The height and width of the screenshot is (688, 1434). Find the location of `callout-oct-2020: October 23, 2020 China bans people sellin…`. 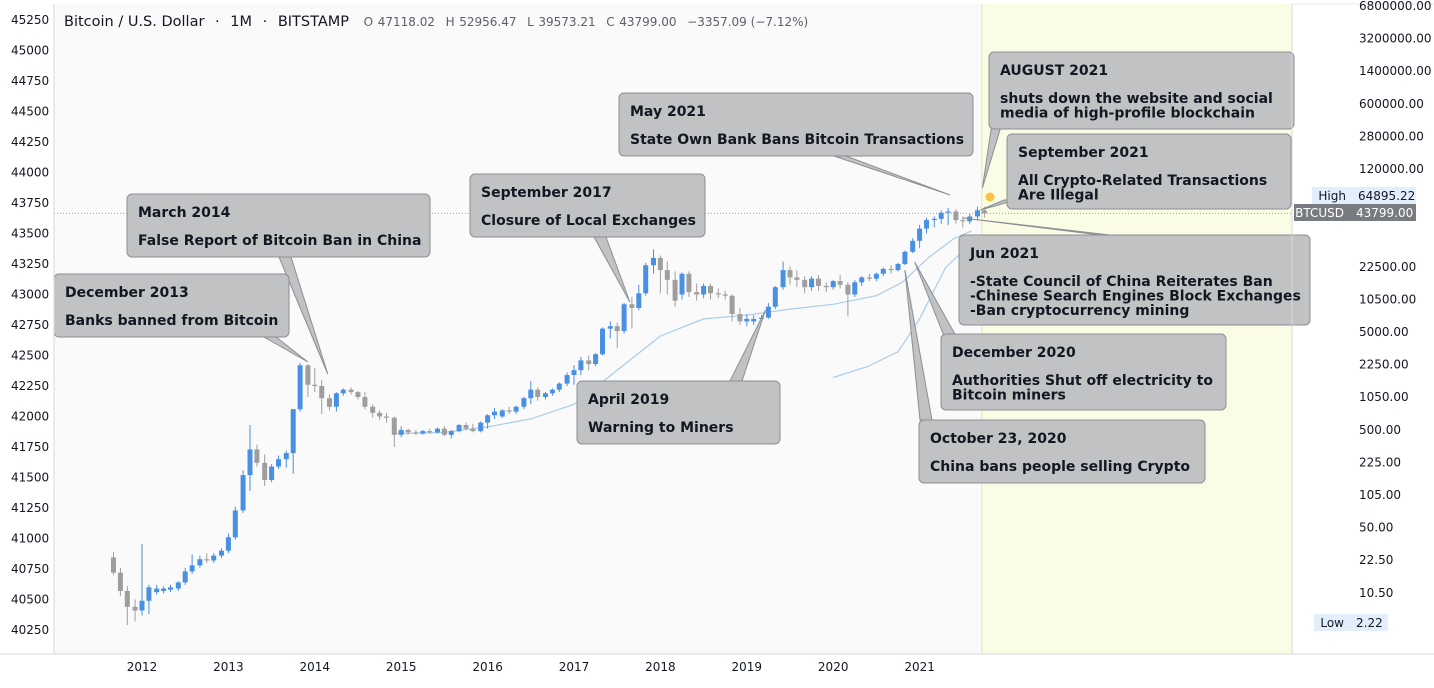

callout-oct-2020: October 23, 2020 China bans people sellin… is located at coordinates (1062, 451).